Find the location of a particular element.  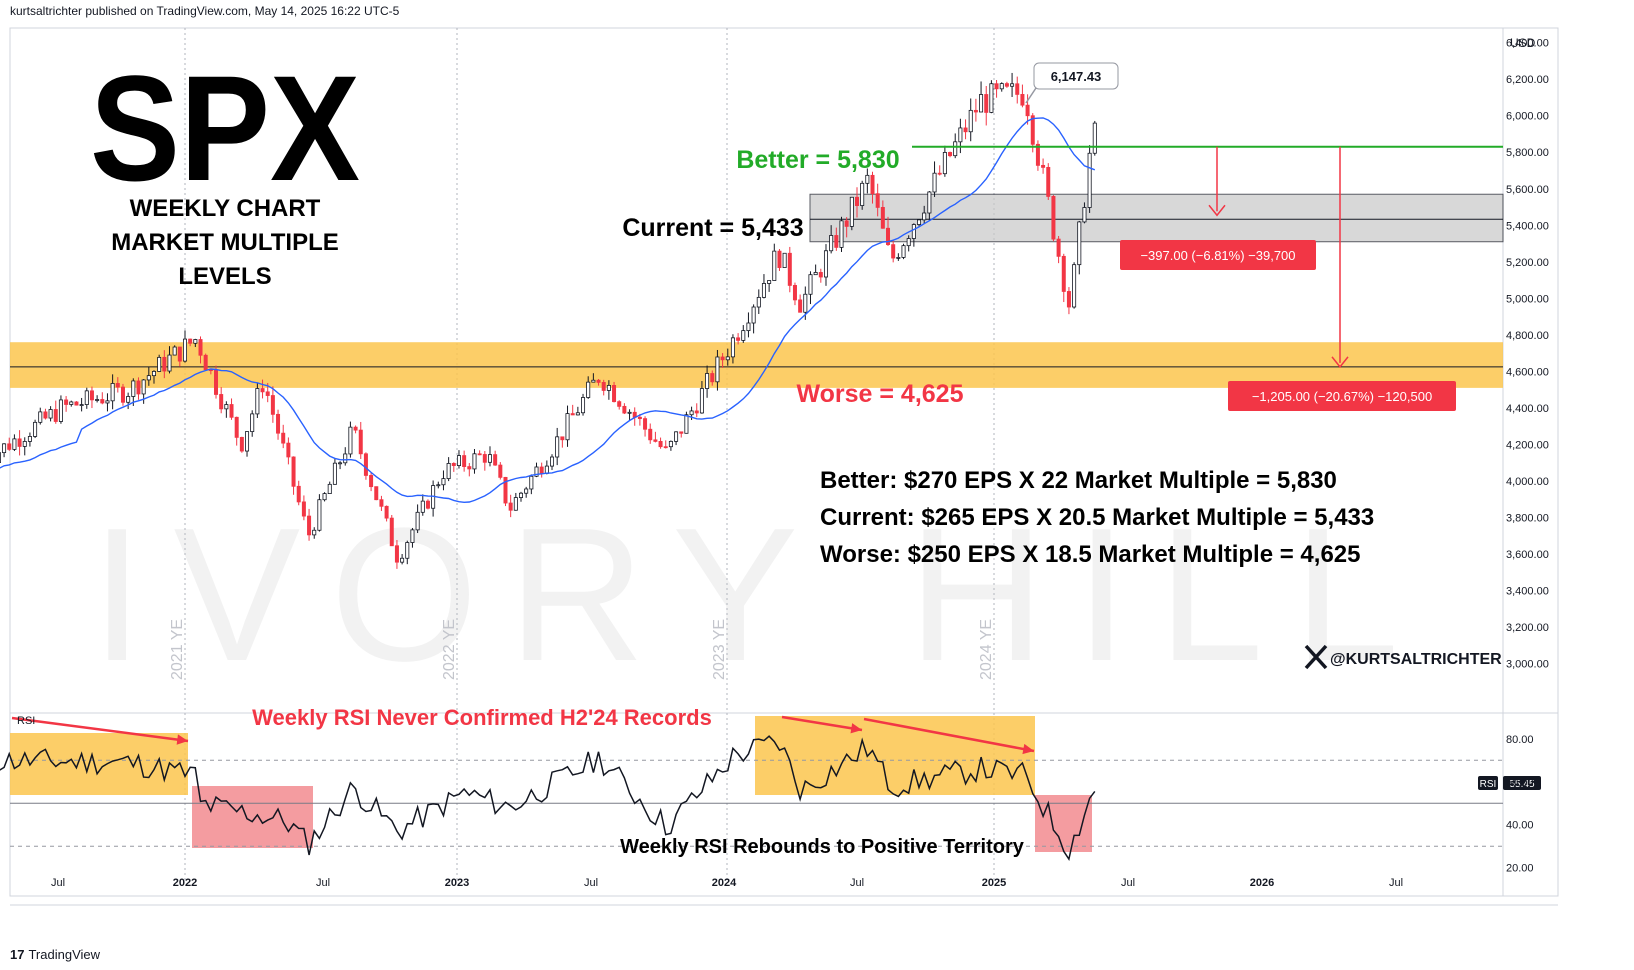

rsi-pane-label: RSI is located at coordinates (26, 721).